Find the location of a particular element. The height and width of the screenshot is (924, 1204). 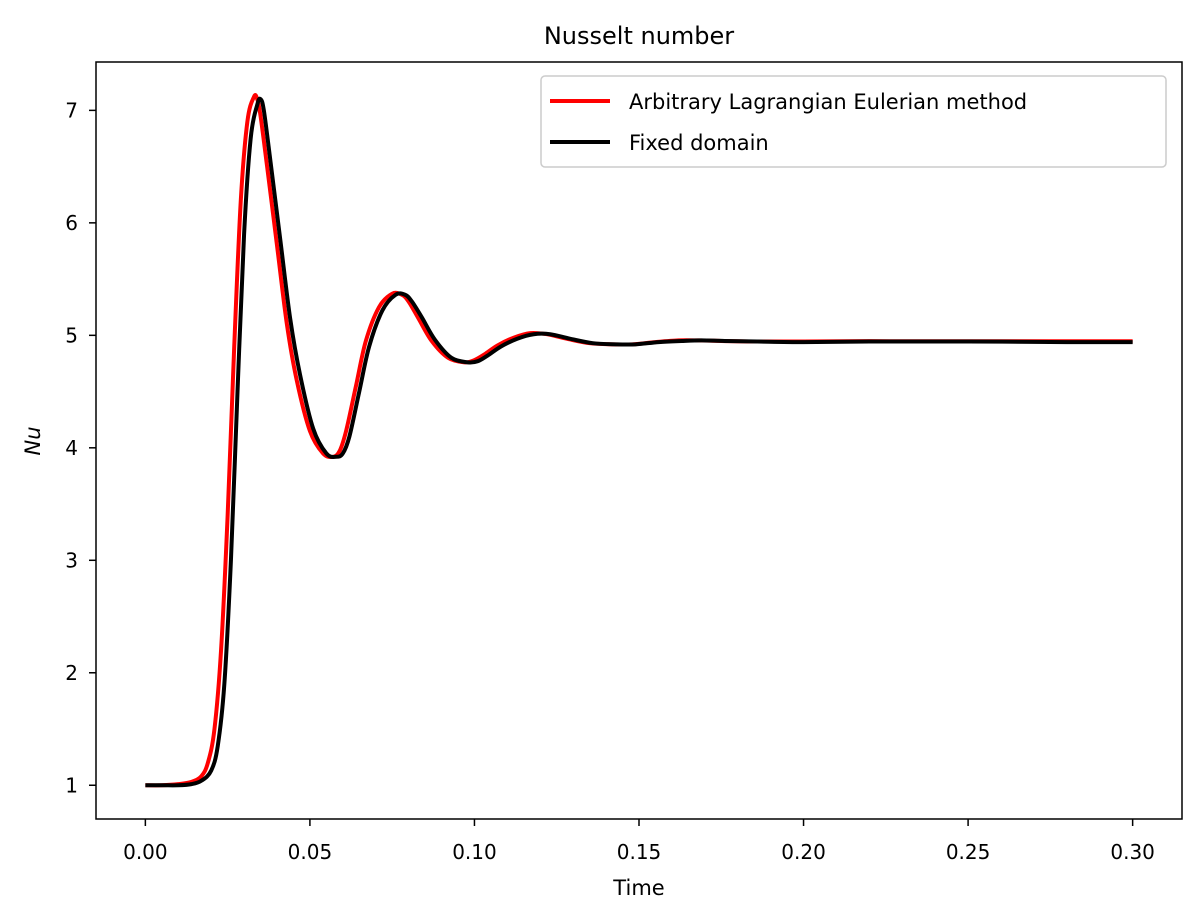

legend-frame is located at coordinates (853, 121).